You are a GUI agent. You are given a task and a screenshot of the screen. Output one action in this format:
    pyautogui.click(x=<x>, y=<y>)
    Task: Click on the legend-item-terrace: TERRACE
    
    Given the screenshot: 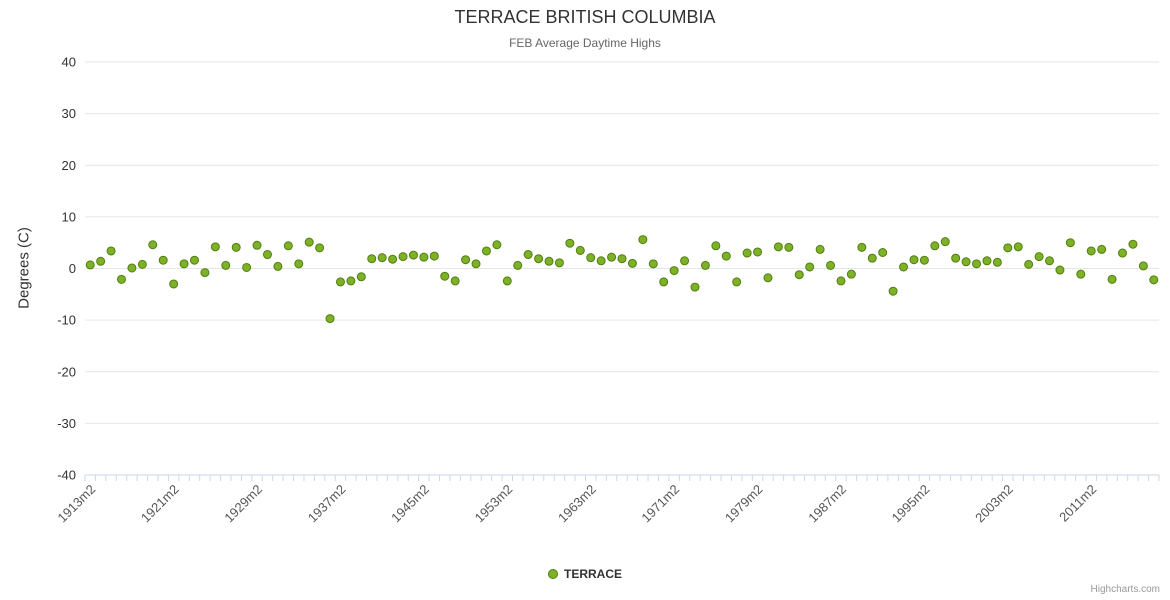 What is the action you would take?
    pyautogui.click(x=584, y=574)
    